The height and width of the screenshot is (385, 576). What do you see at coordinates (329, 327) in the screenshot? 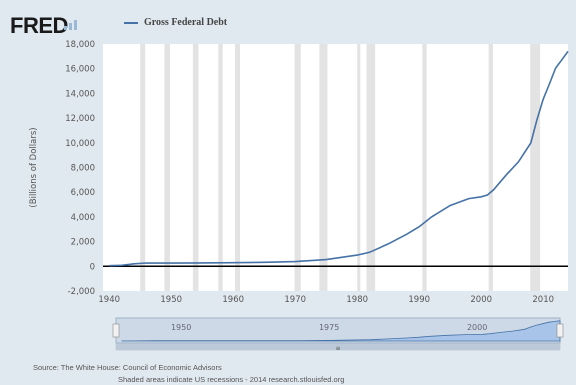
I see `navigator-tick-label: 1975` at bounding box center [329, 327].